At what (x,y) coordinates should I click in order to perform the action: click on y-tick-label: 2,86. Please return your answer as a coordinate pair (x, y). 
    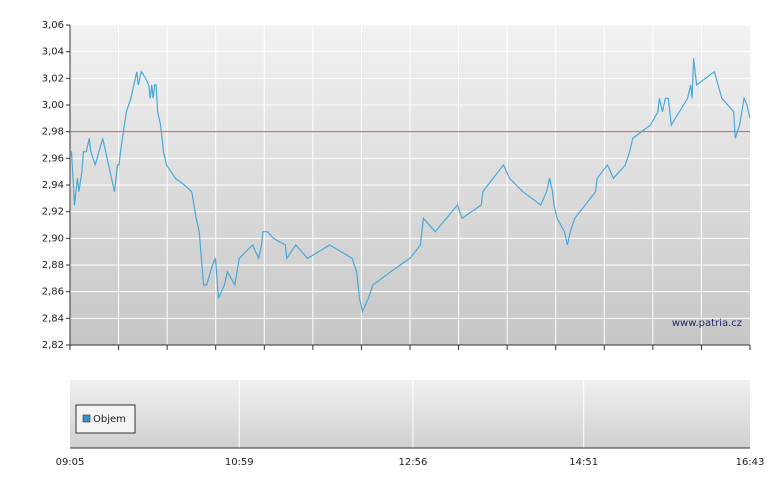
    Looking at the image, I should click on (53, 292).